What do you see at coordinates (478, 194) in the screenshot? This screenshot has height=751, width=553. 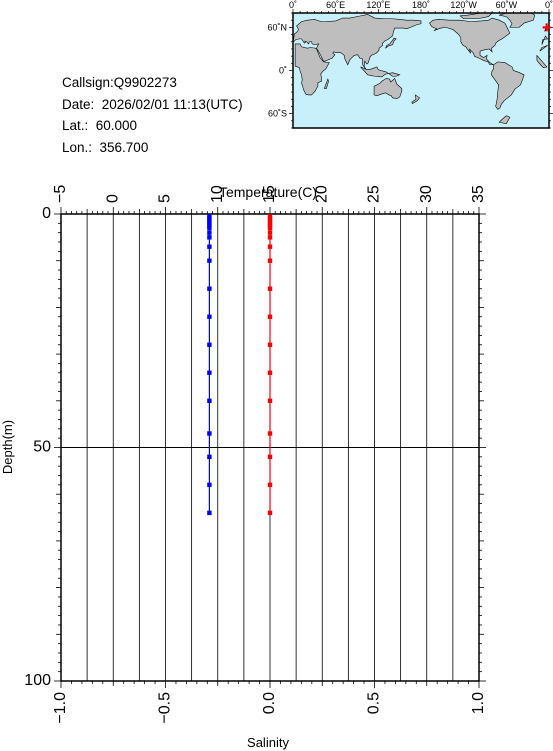 I see `temperature-tick-label: 35` at bounding box center [478, 194].